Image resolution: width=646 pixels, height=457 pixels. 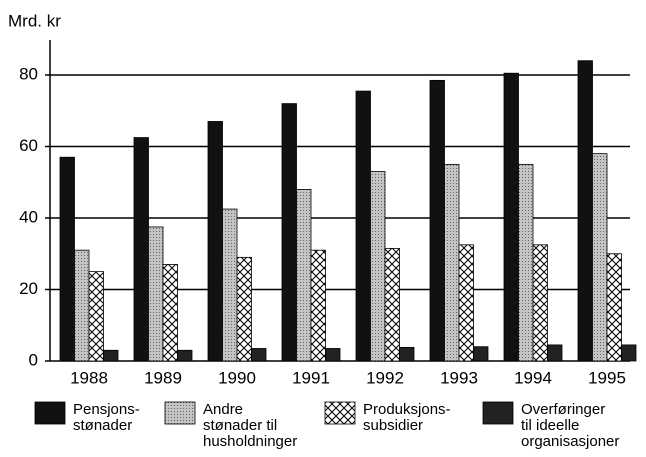 I want to click on legend-label: Andre stønader til husholdninger, so click(x=250, y=425).